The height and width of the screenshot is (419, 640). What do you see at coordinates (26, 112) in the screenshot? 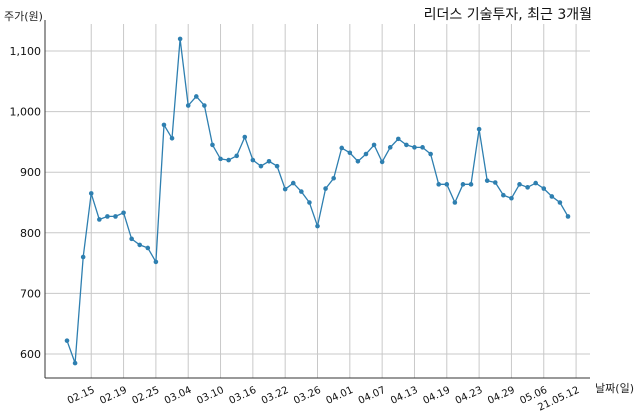
I see `y-tick-label: 1,000` at bounding box center [26, 112].